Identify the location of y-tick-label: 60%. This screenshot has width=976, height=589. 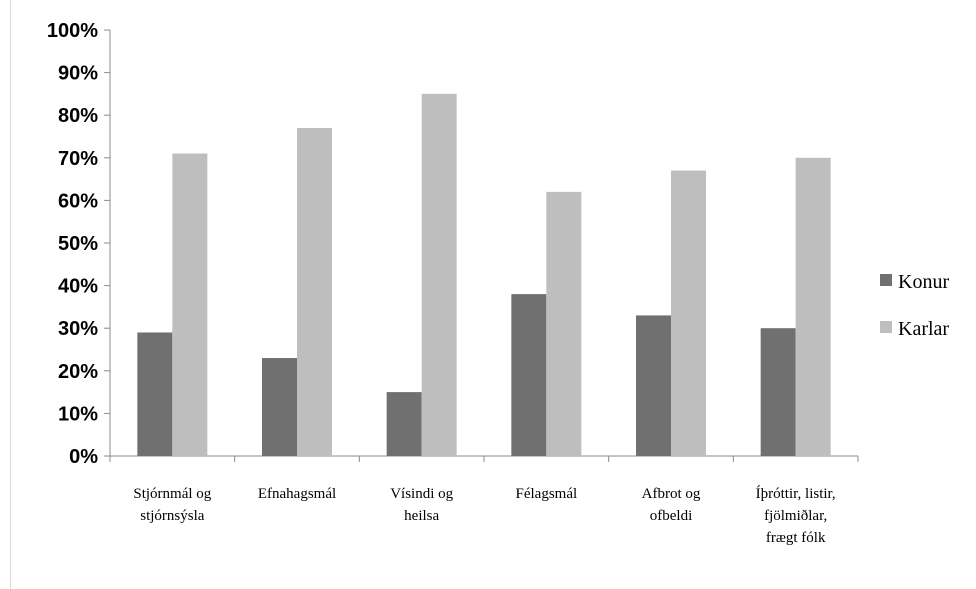
(78, 201).